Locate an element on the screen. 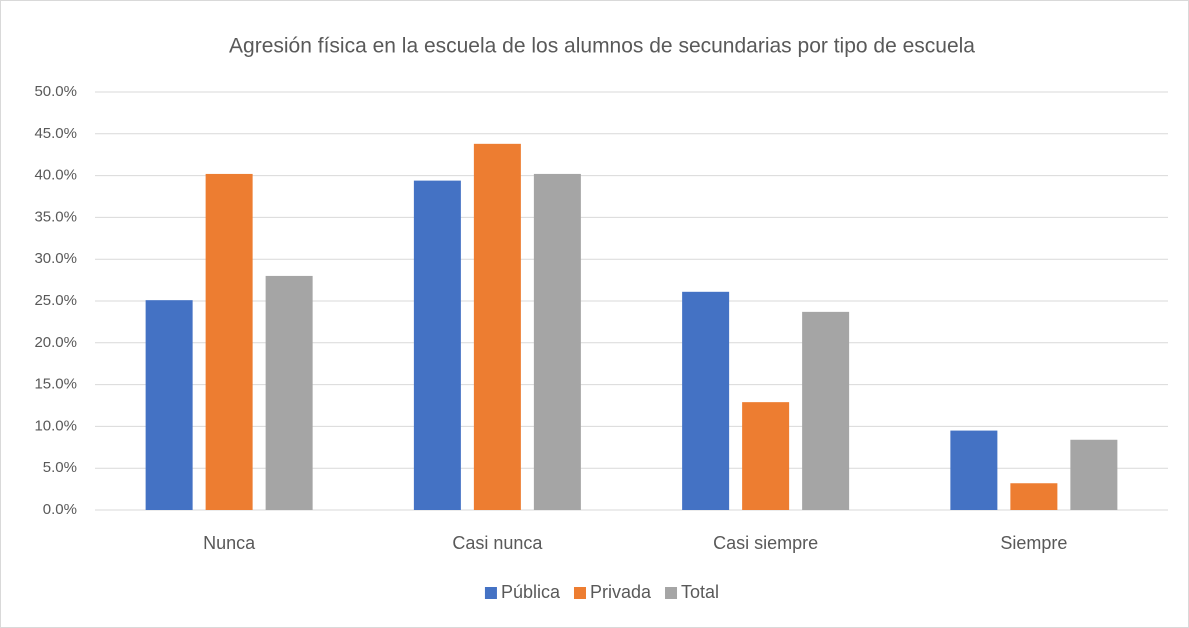 The image size is (1189, 628). y-tick-label: 0.0% is located at coordinates (60, 509).